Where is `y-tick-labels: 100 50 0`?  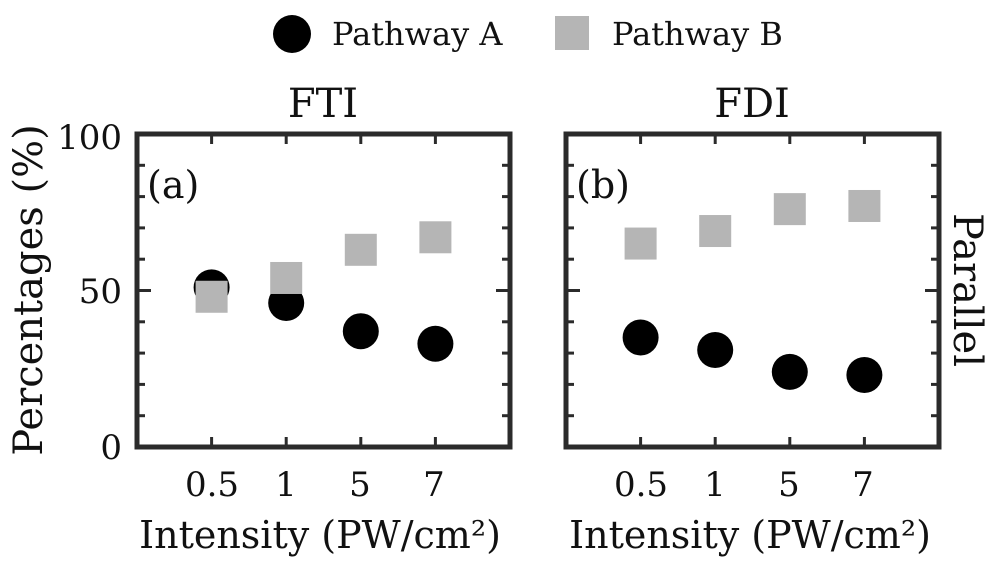
y-tick-labels: 100 50 0 is located at coordinates (89, 293).